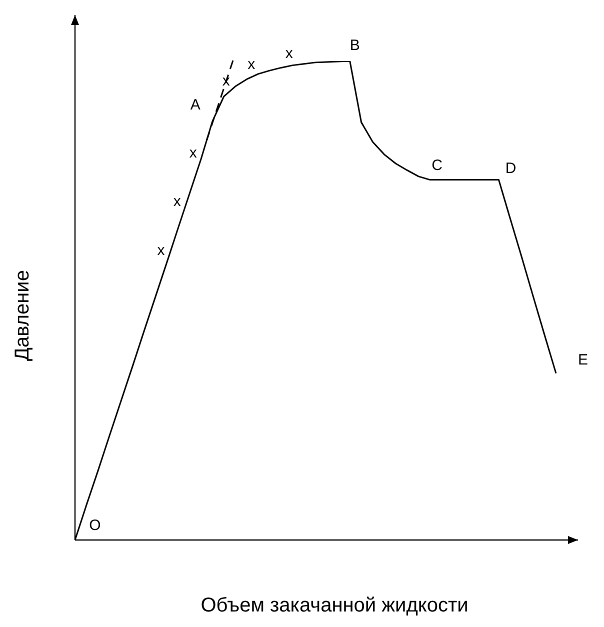 Image resolution: width=604 pixels, height=627 pixels. Describe the element at coordinates (195, 105) in the screenshot. I see `annotation: A` at that location.